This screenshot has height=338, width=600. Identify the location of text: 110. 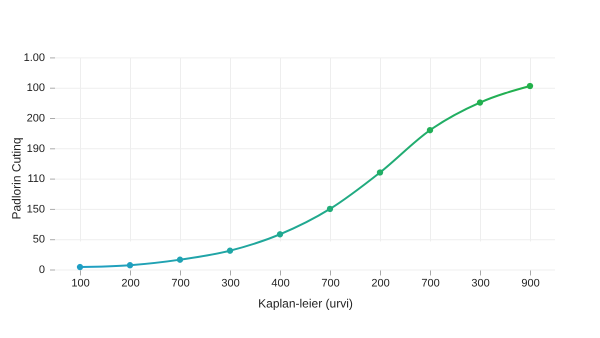
(36, 179).